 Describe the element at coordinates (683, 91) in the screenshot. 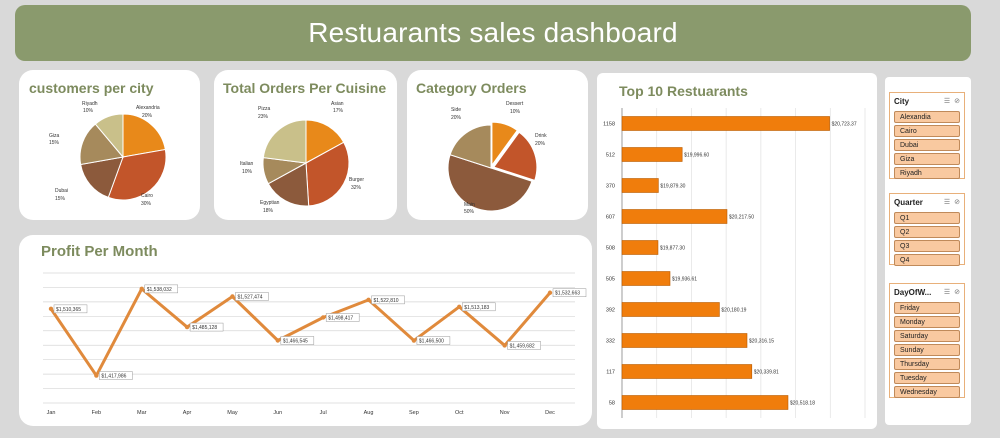

I see `top10-title: Top 10 Restuarants` at that location.